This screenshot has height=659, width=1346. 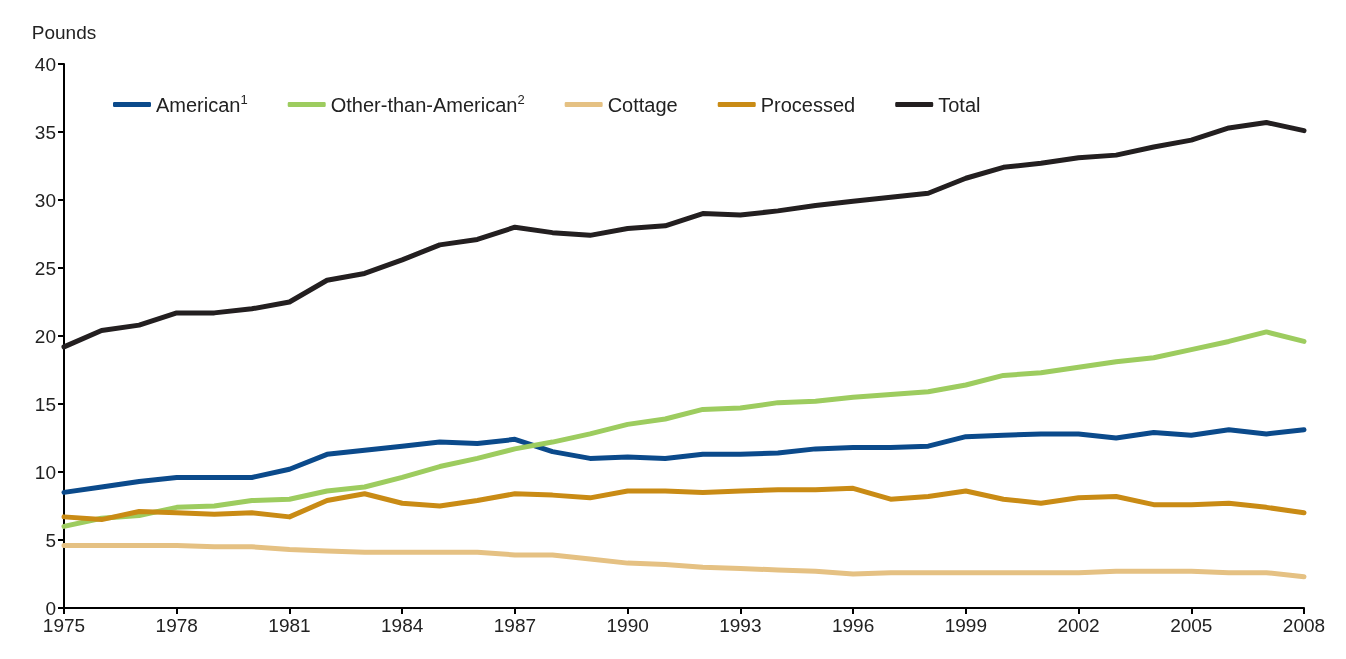 What do you see at coordinates (740, 625) in the screenshot?
I see `x-tick-label: 1993` at bounding box center [740, 625].